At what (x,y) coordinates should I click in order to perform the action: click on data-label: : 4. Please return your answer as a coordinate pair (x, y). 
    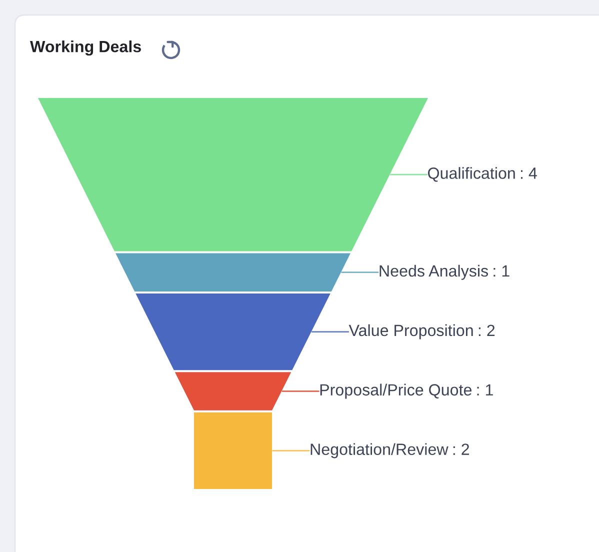
    Looking at the image, I should click on (528, 173).